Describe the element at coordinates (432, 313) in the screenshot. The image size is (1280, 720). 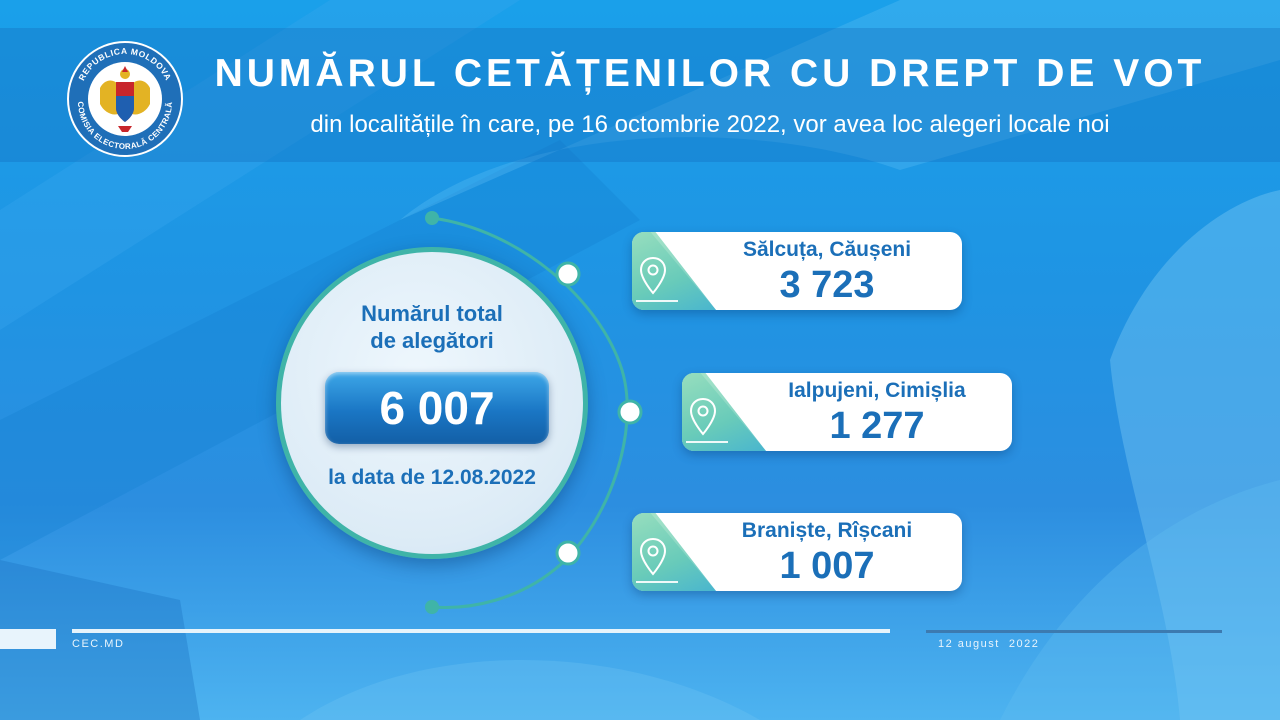
I see `total-voters-label-line1: Numărul total` at that location.